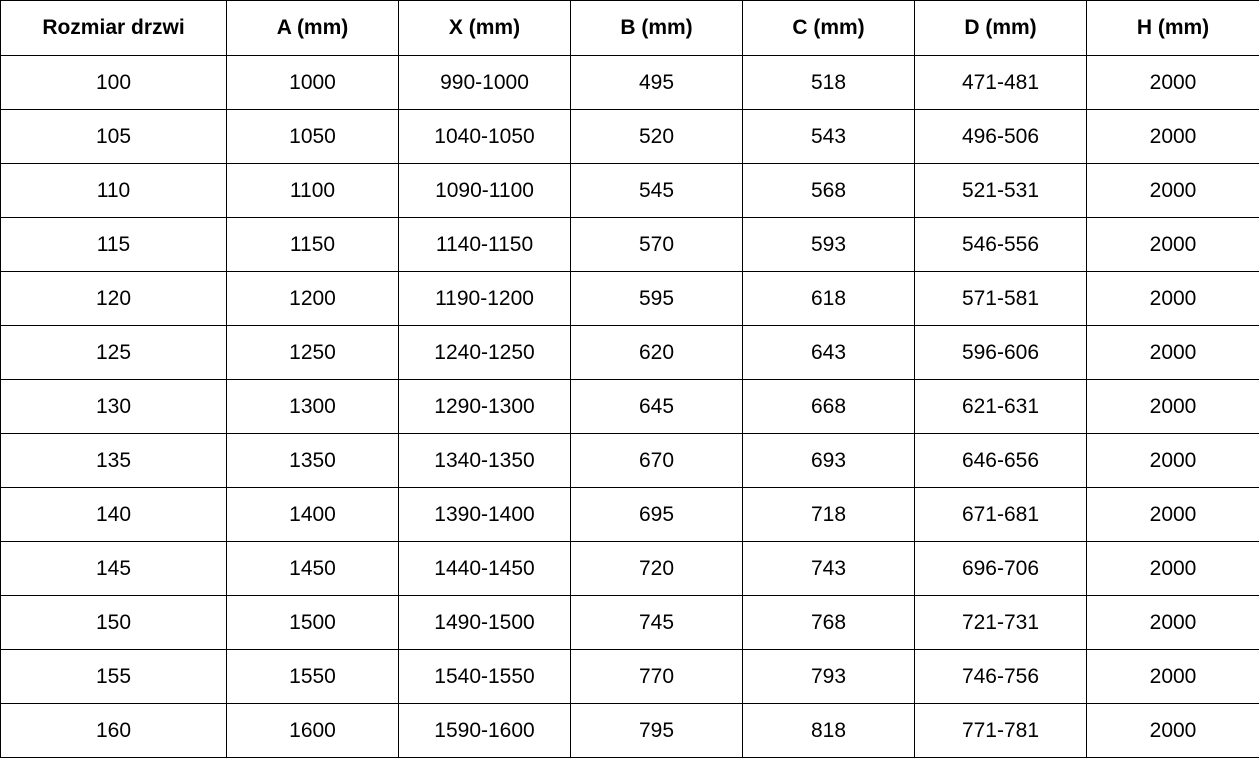  I want to click on table-cell: 795, so click(657, 731).